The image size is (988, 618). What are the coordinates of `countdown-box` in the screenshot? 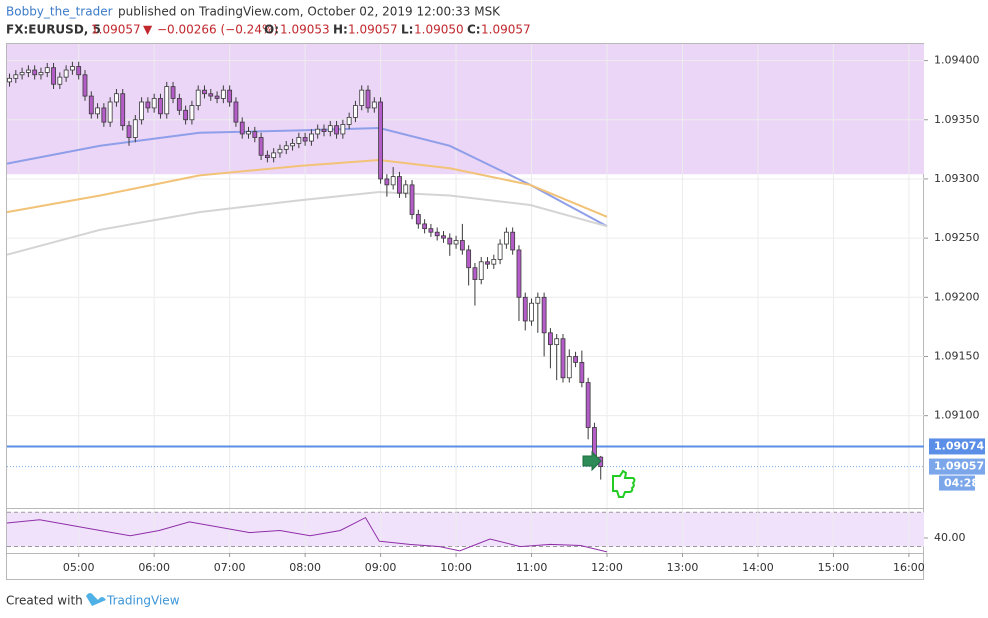 It's located at (957, 483).